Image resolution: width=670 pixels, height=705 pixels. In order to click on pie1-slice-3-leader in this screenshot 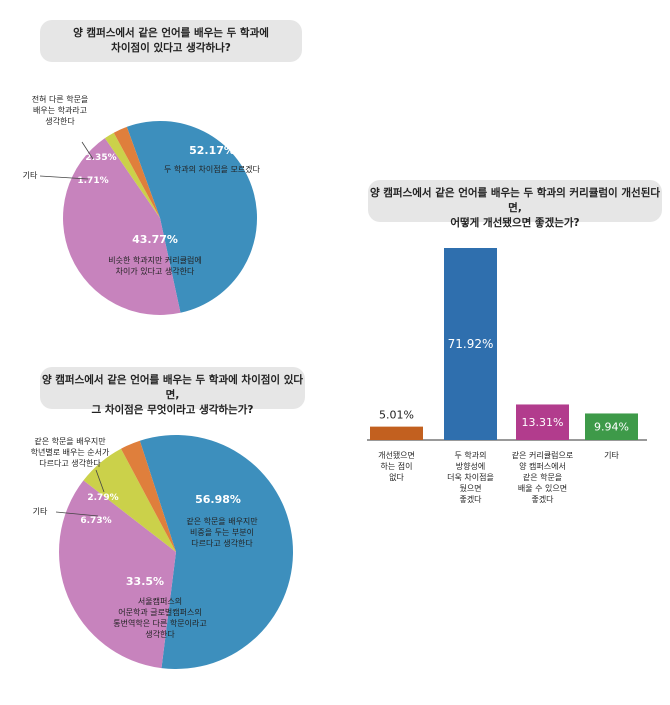, I will do `click(64, 177)`.